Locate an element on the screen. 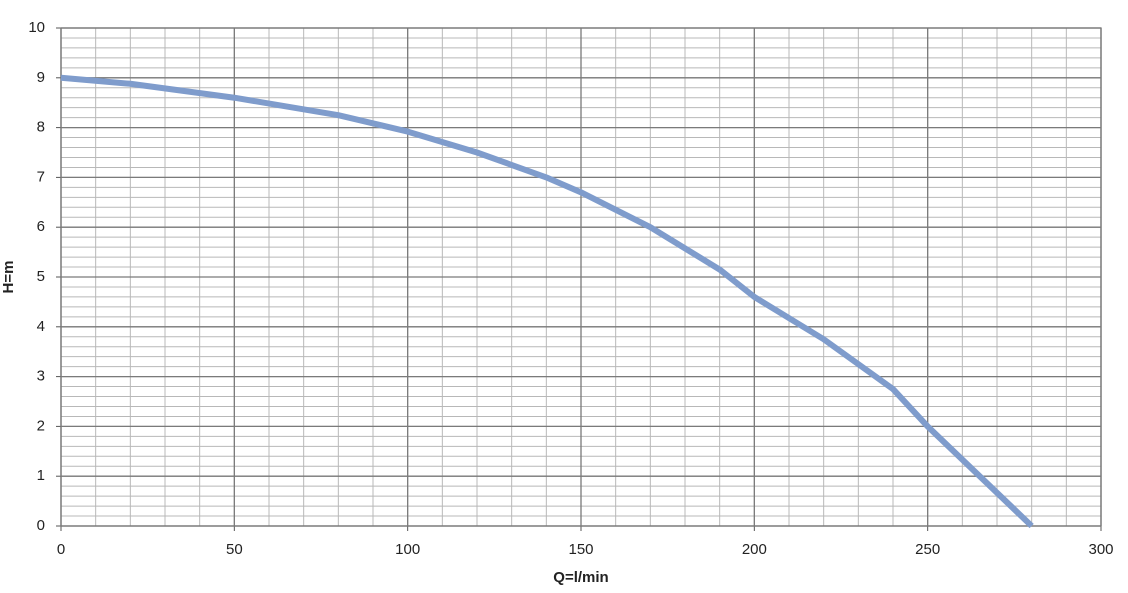  y-tick-label: 9 is located at coordinates (41, 77).